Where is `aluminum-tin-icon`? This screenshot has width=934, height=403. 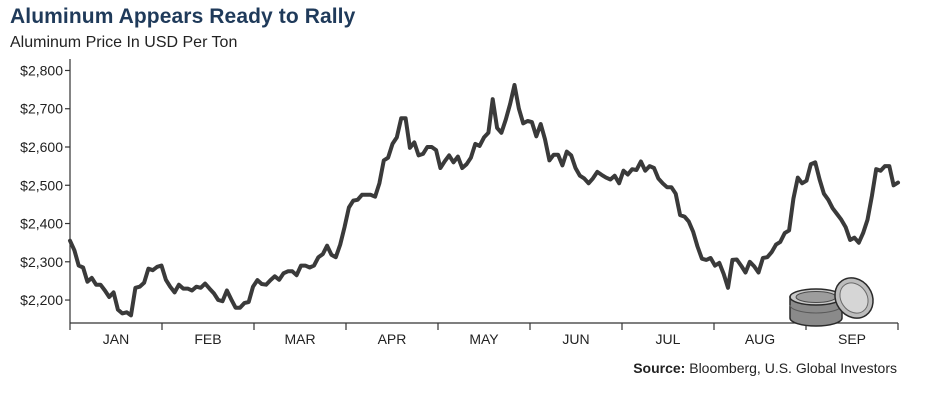 aluminum-tin-icon is located at coordinates (831, 302).